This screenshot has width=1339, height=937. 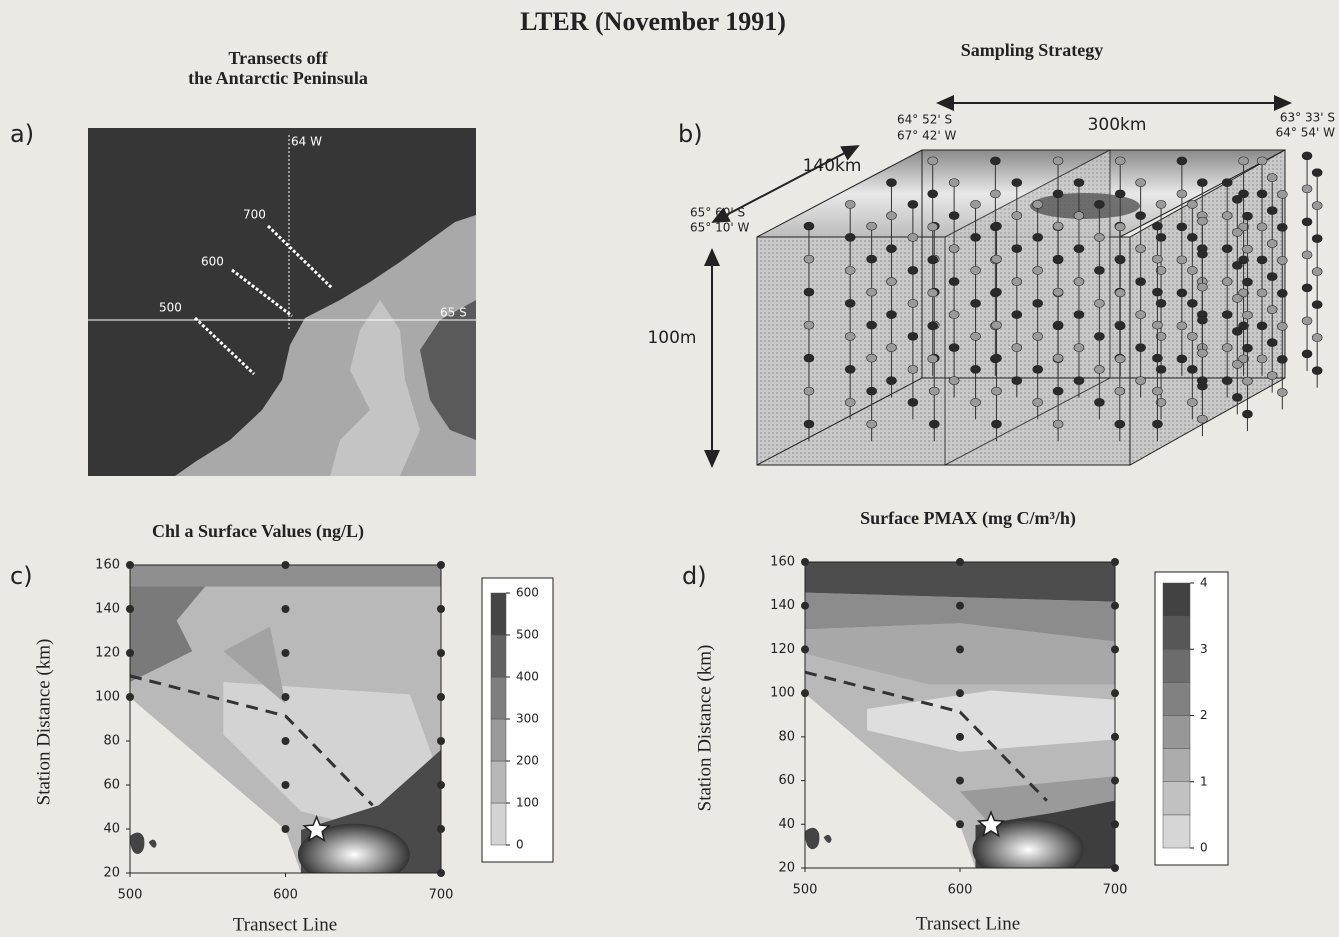 I want to click on front-line, so click(x=926, y=736).